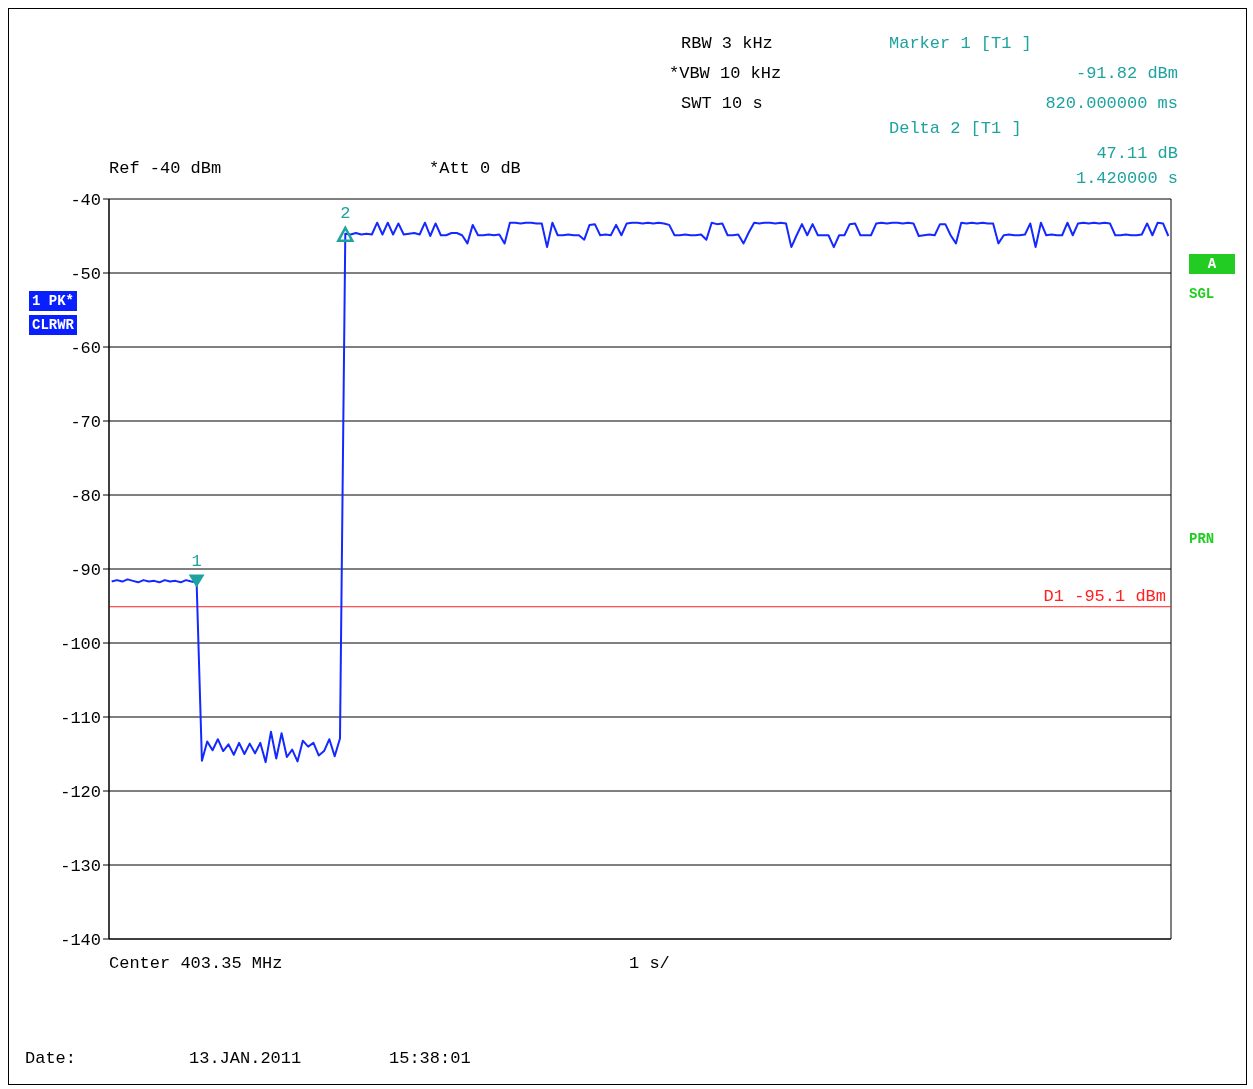  What do you see at coordinates (960, 44) in the screenshot?
I see `text: Marker 1 [T1 ]` at bounding box center [960, 44].